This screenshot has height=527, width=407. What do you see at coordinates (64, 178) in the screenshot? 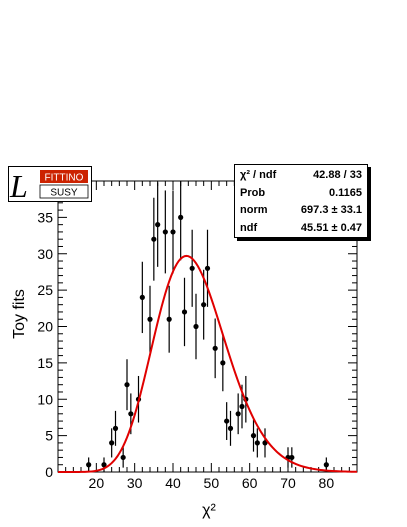
I see `logo-top-text: FITTINO` at bounding box center [64, 178].